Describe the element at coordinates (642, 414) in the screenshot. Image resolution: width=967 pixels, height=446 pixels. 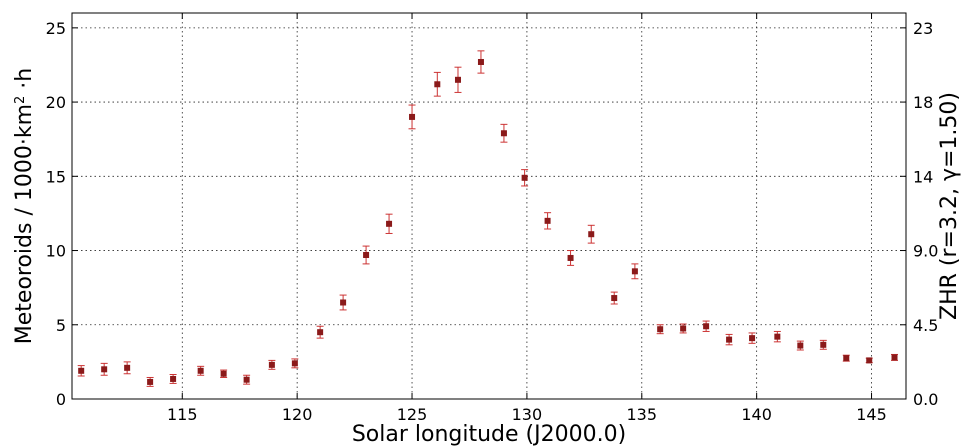
I see `x-tick-label: 135` at that location.